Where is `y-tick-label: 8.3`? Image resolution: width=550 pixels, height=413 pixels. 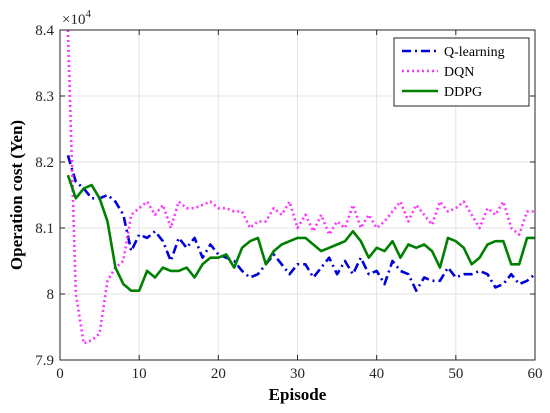 y-tick-label: 8.3 is located at coordinates (44, 97).